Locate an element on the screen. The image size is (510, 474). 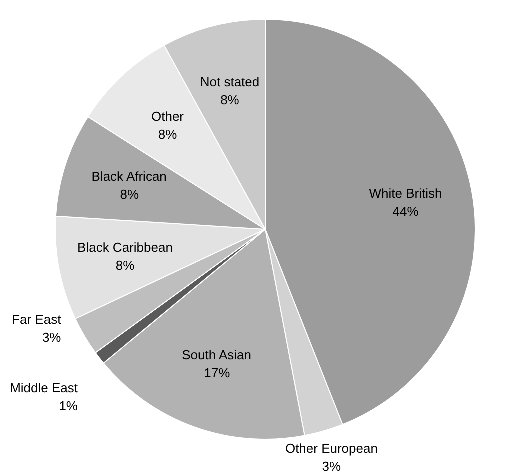
slice-label: Other European is located at coordinates (331, 448).